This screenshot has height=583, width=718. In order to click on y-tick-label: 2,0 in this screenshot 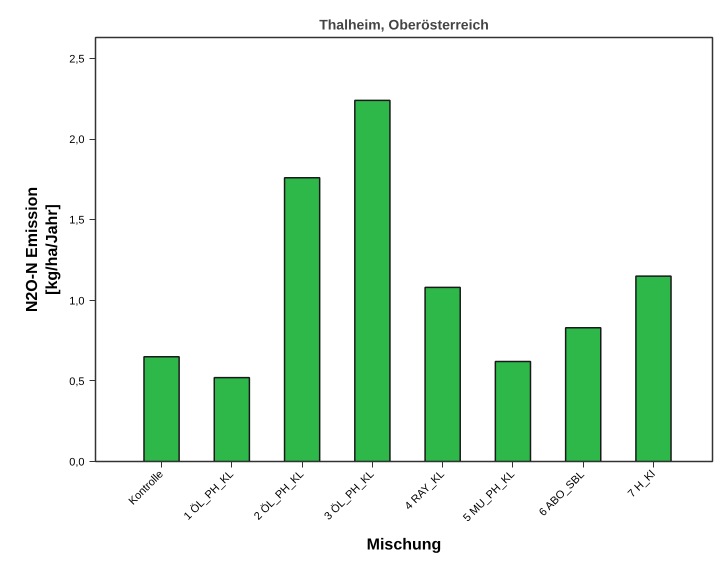, I will do `click(77, 140)`.